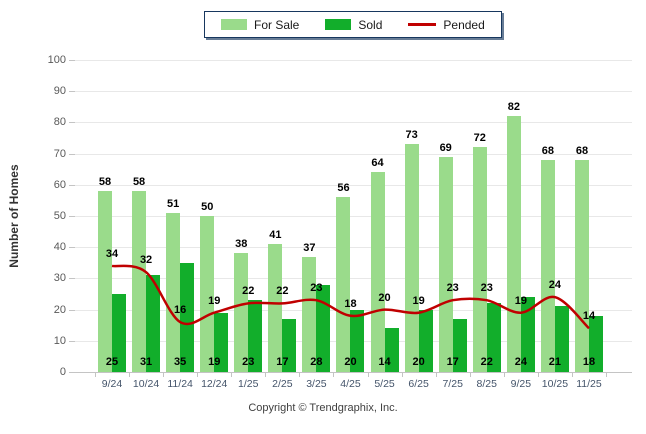 The image size is (646, 434). What do you see at coordinates (384, 362) in the screenshot?
I see `sold-value-label: 14` at bounding box center [384, 362].